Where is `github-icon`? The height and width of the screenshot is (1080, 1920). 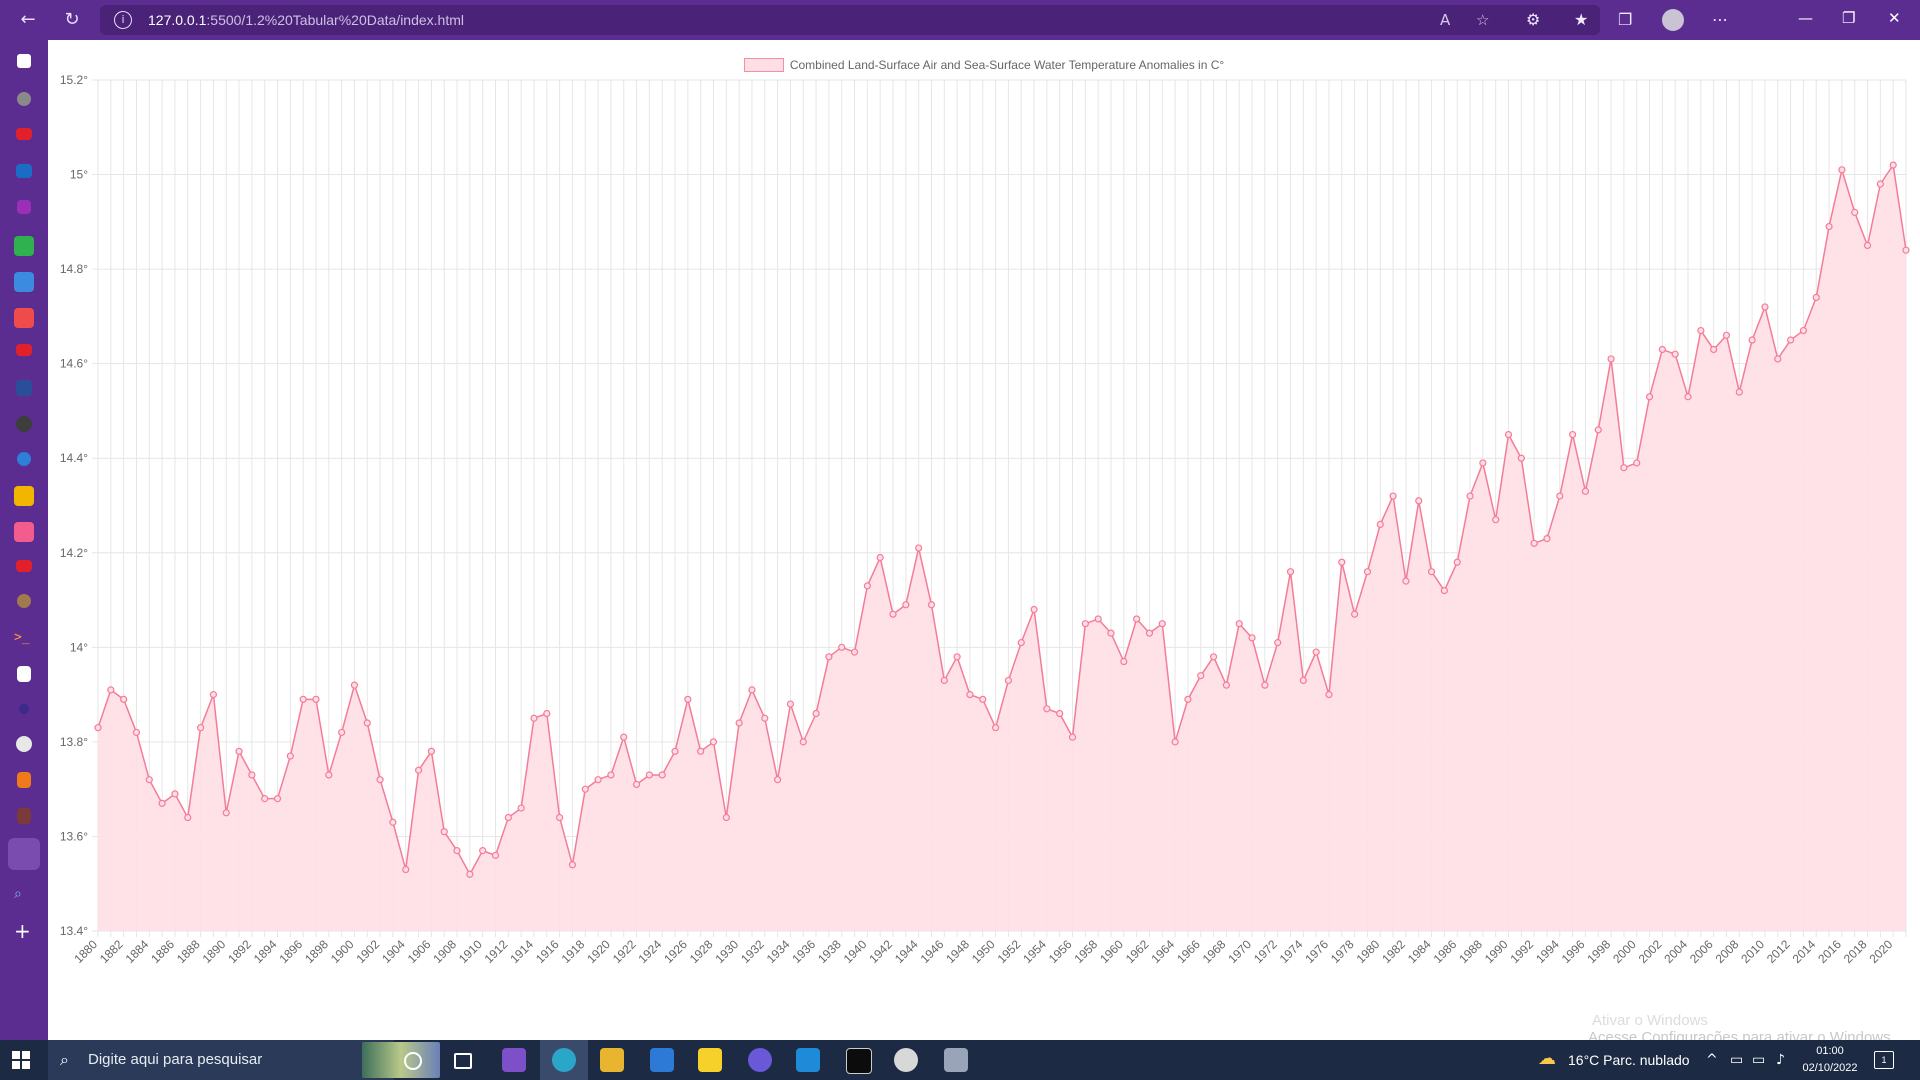
github-icon is located at coordinates (24, 424).